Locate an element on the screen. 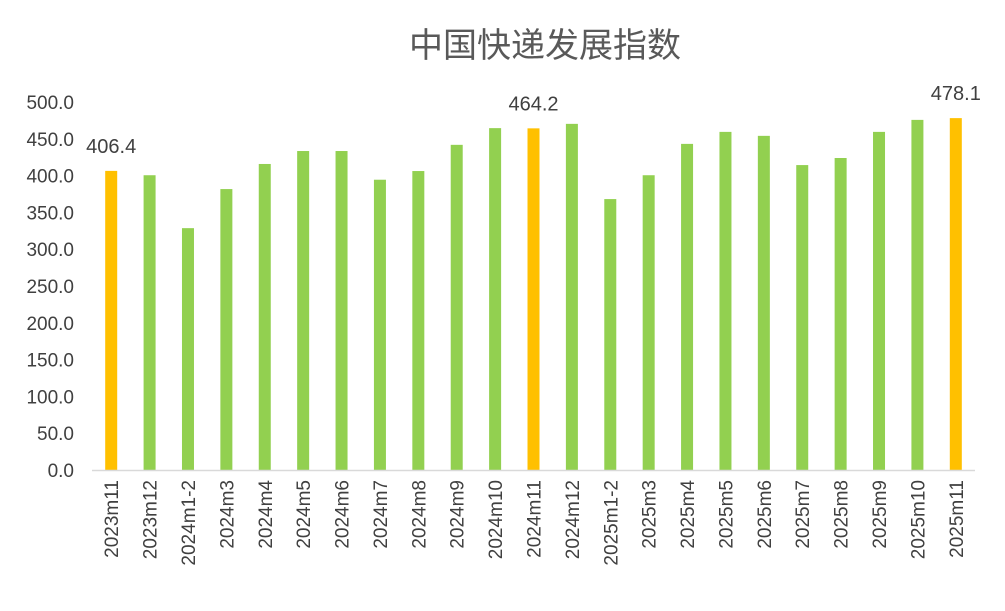 The height and width of the screenshot is (611, 1005). x-tick-label: 2024m10 is located at coordinates (496, 519).